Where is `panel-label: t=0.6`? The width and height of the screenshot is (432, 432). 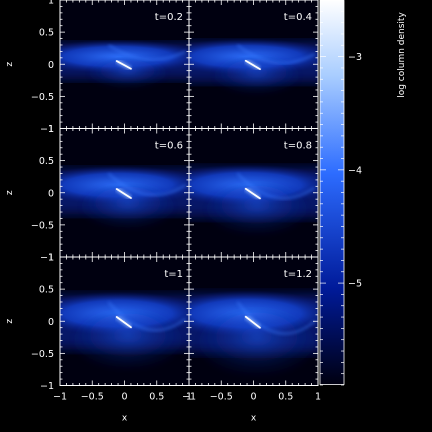 panel-label: t=0.6 is located at coordinates (169, 146).